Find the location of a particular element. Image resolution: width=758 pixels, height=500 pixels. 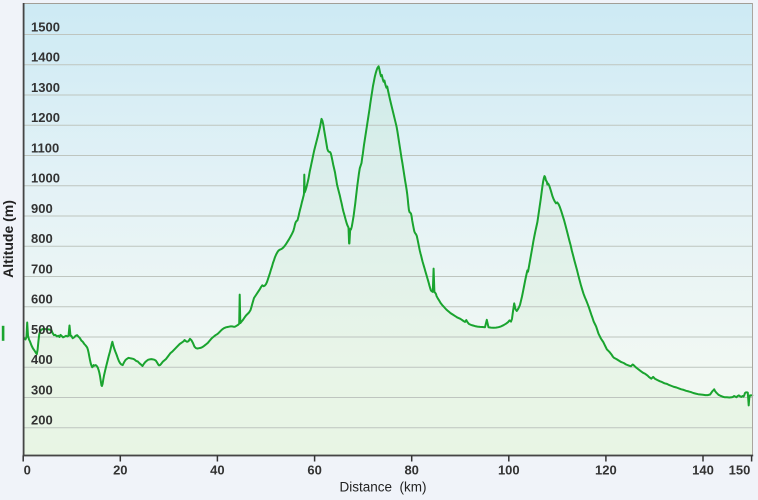

svg-text: 800 is located at coordinates (42, 238).